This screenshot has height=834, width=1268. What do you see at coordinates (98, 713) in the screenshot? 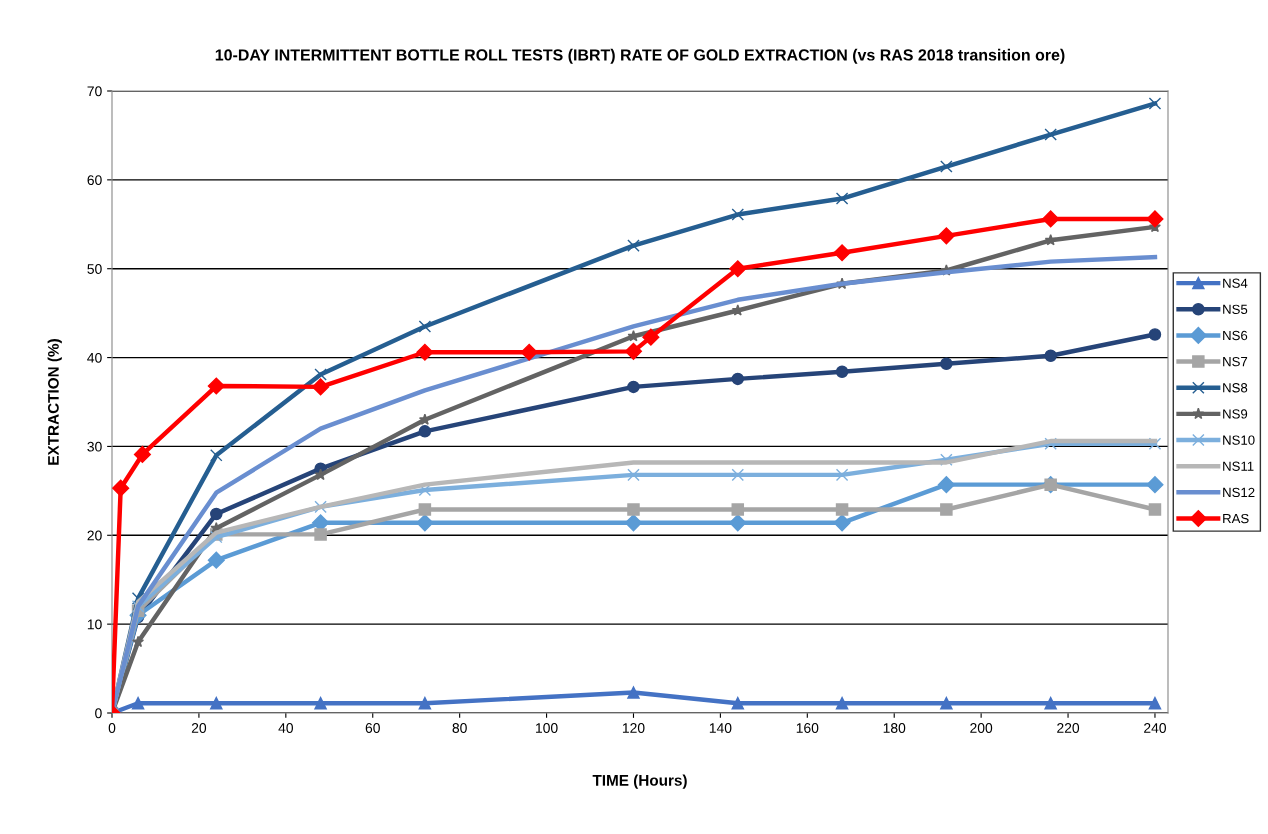
I see `y-tick-label: 0` at bounding box center [98, 713].